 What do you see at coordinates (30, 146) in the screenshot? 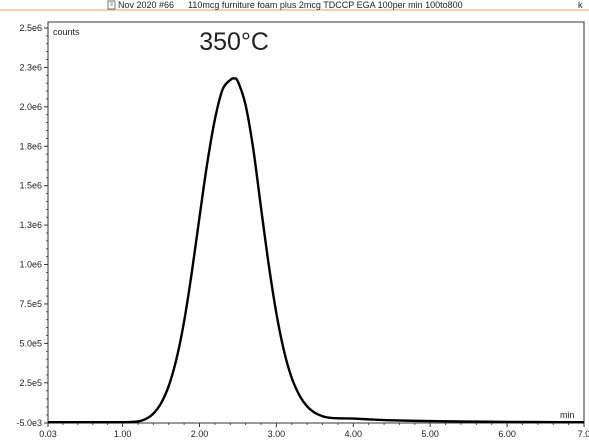
I see `y-tick-label: 1.8e6` at bounding box center [30, 146].